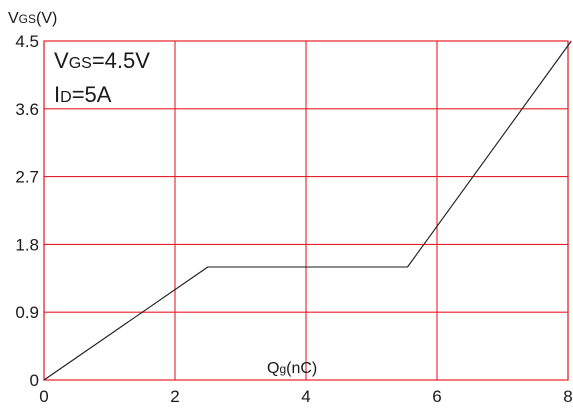 This screenshot has height=412, width=573. I want to click on x-axis-label: Qg(nC), so click(292, 368).